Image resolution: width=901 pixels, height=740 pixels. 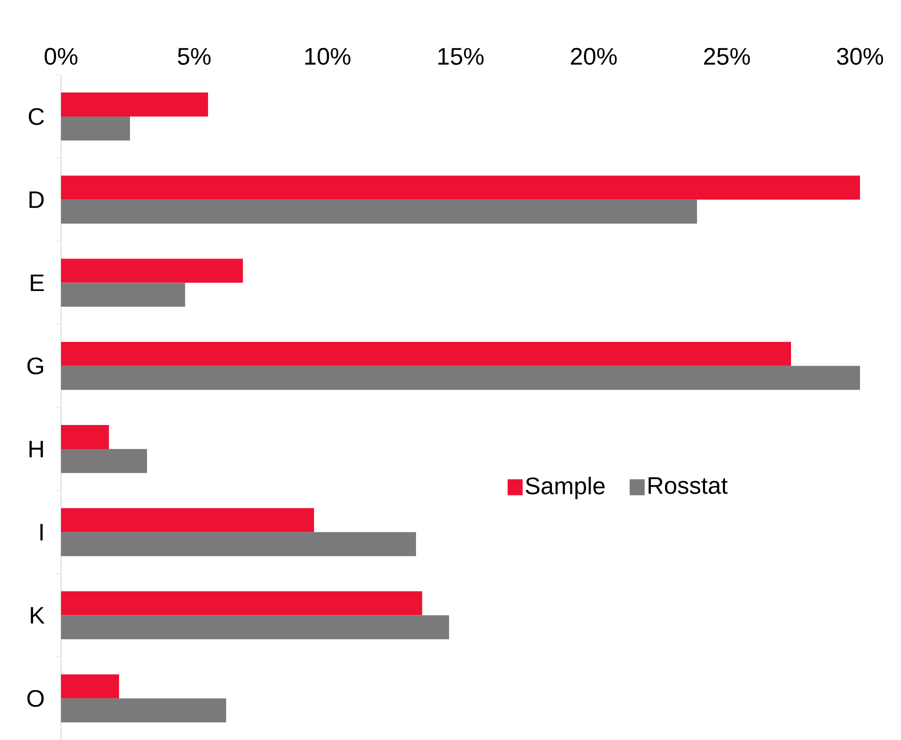 What do you see at coordinates (327, 56) in the screenshot?
I see `x-tick-label: 10%` at bounding box center [327, 56].